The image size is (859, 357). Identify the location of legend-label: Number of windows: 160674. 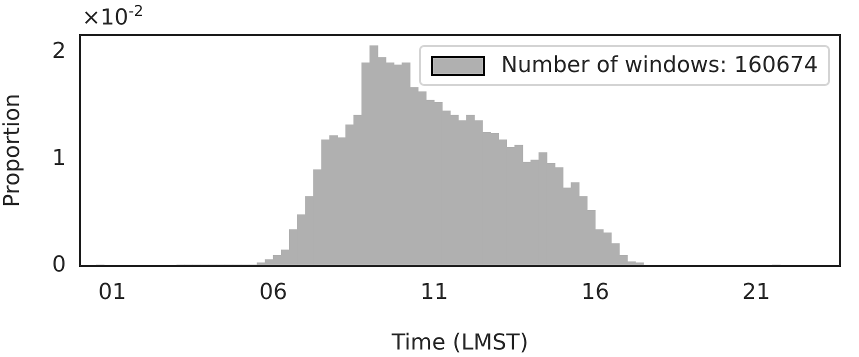
(659, 65).